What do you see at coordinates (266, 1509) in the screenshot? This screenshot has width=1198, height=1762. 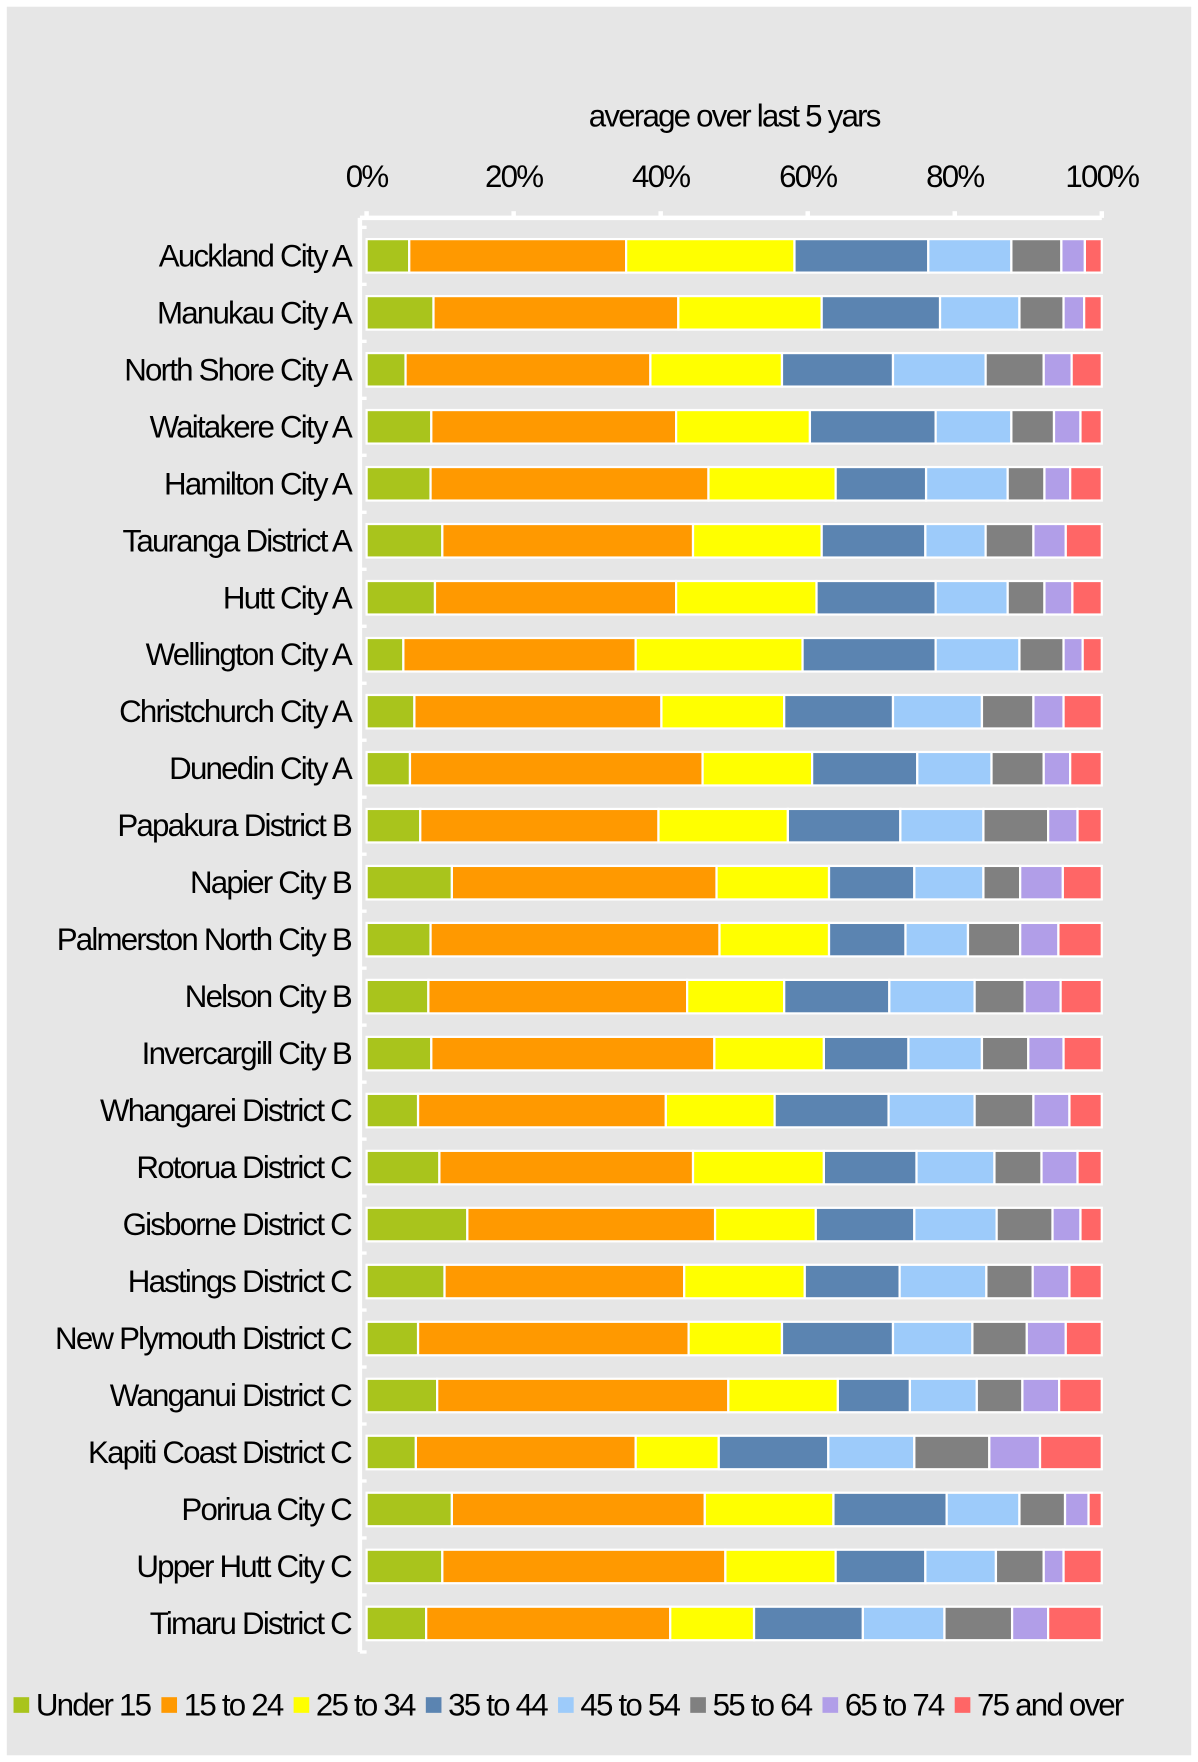 I see `y-tick-label: Porirua City C` at bounding box center [266, 1509].